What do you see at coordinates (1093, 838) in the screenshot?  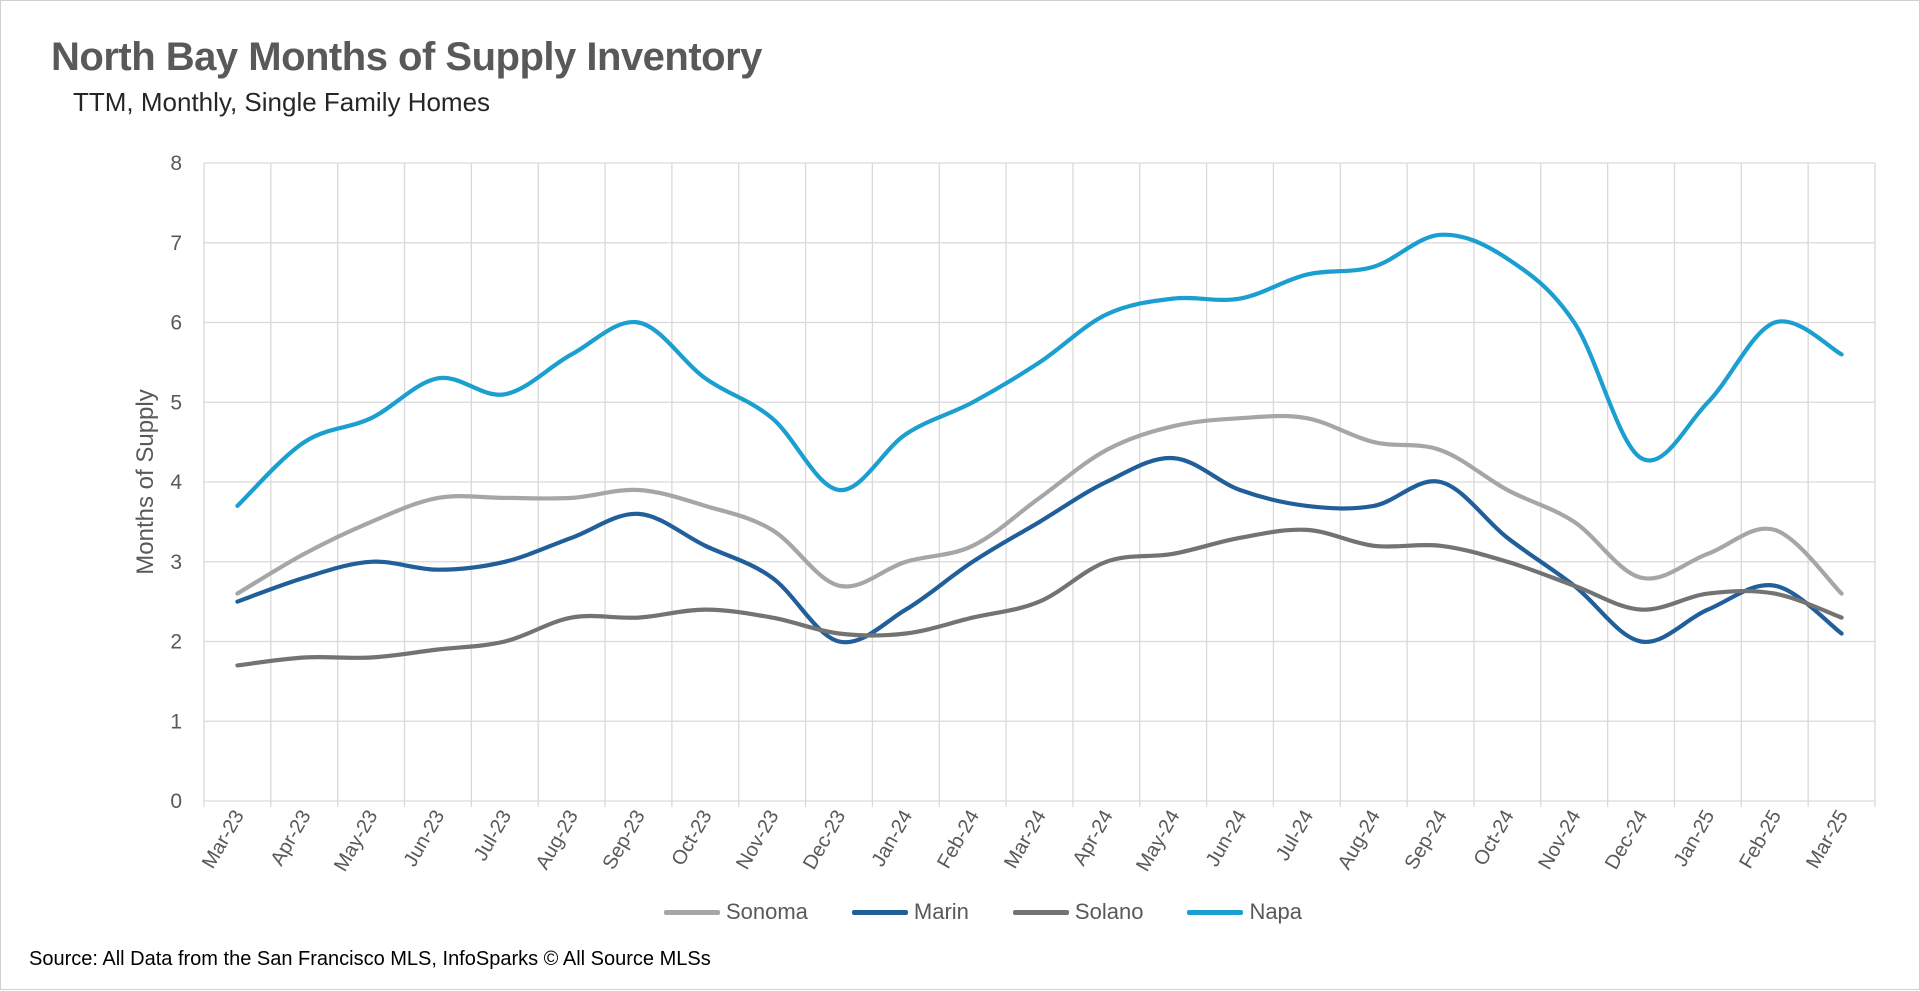 I see `x-tick-label: Apr-24` at bounding box center [1093, 838].